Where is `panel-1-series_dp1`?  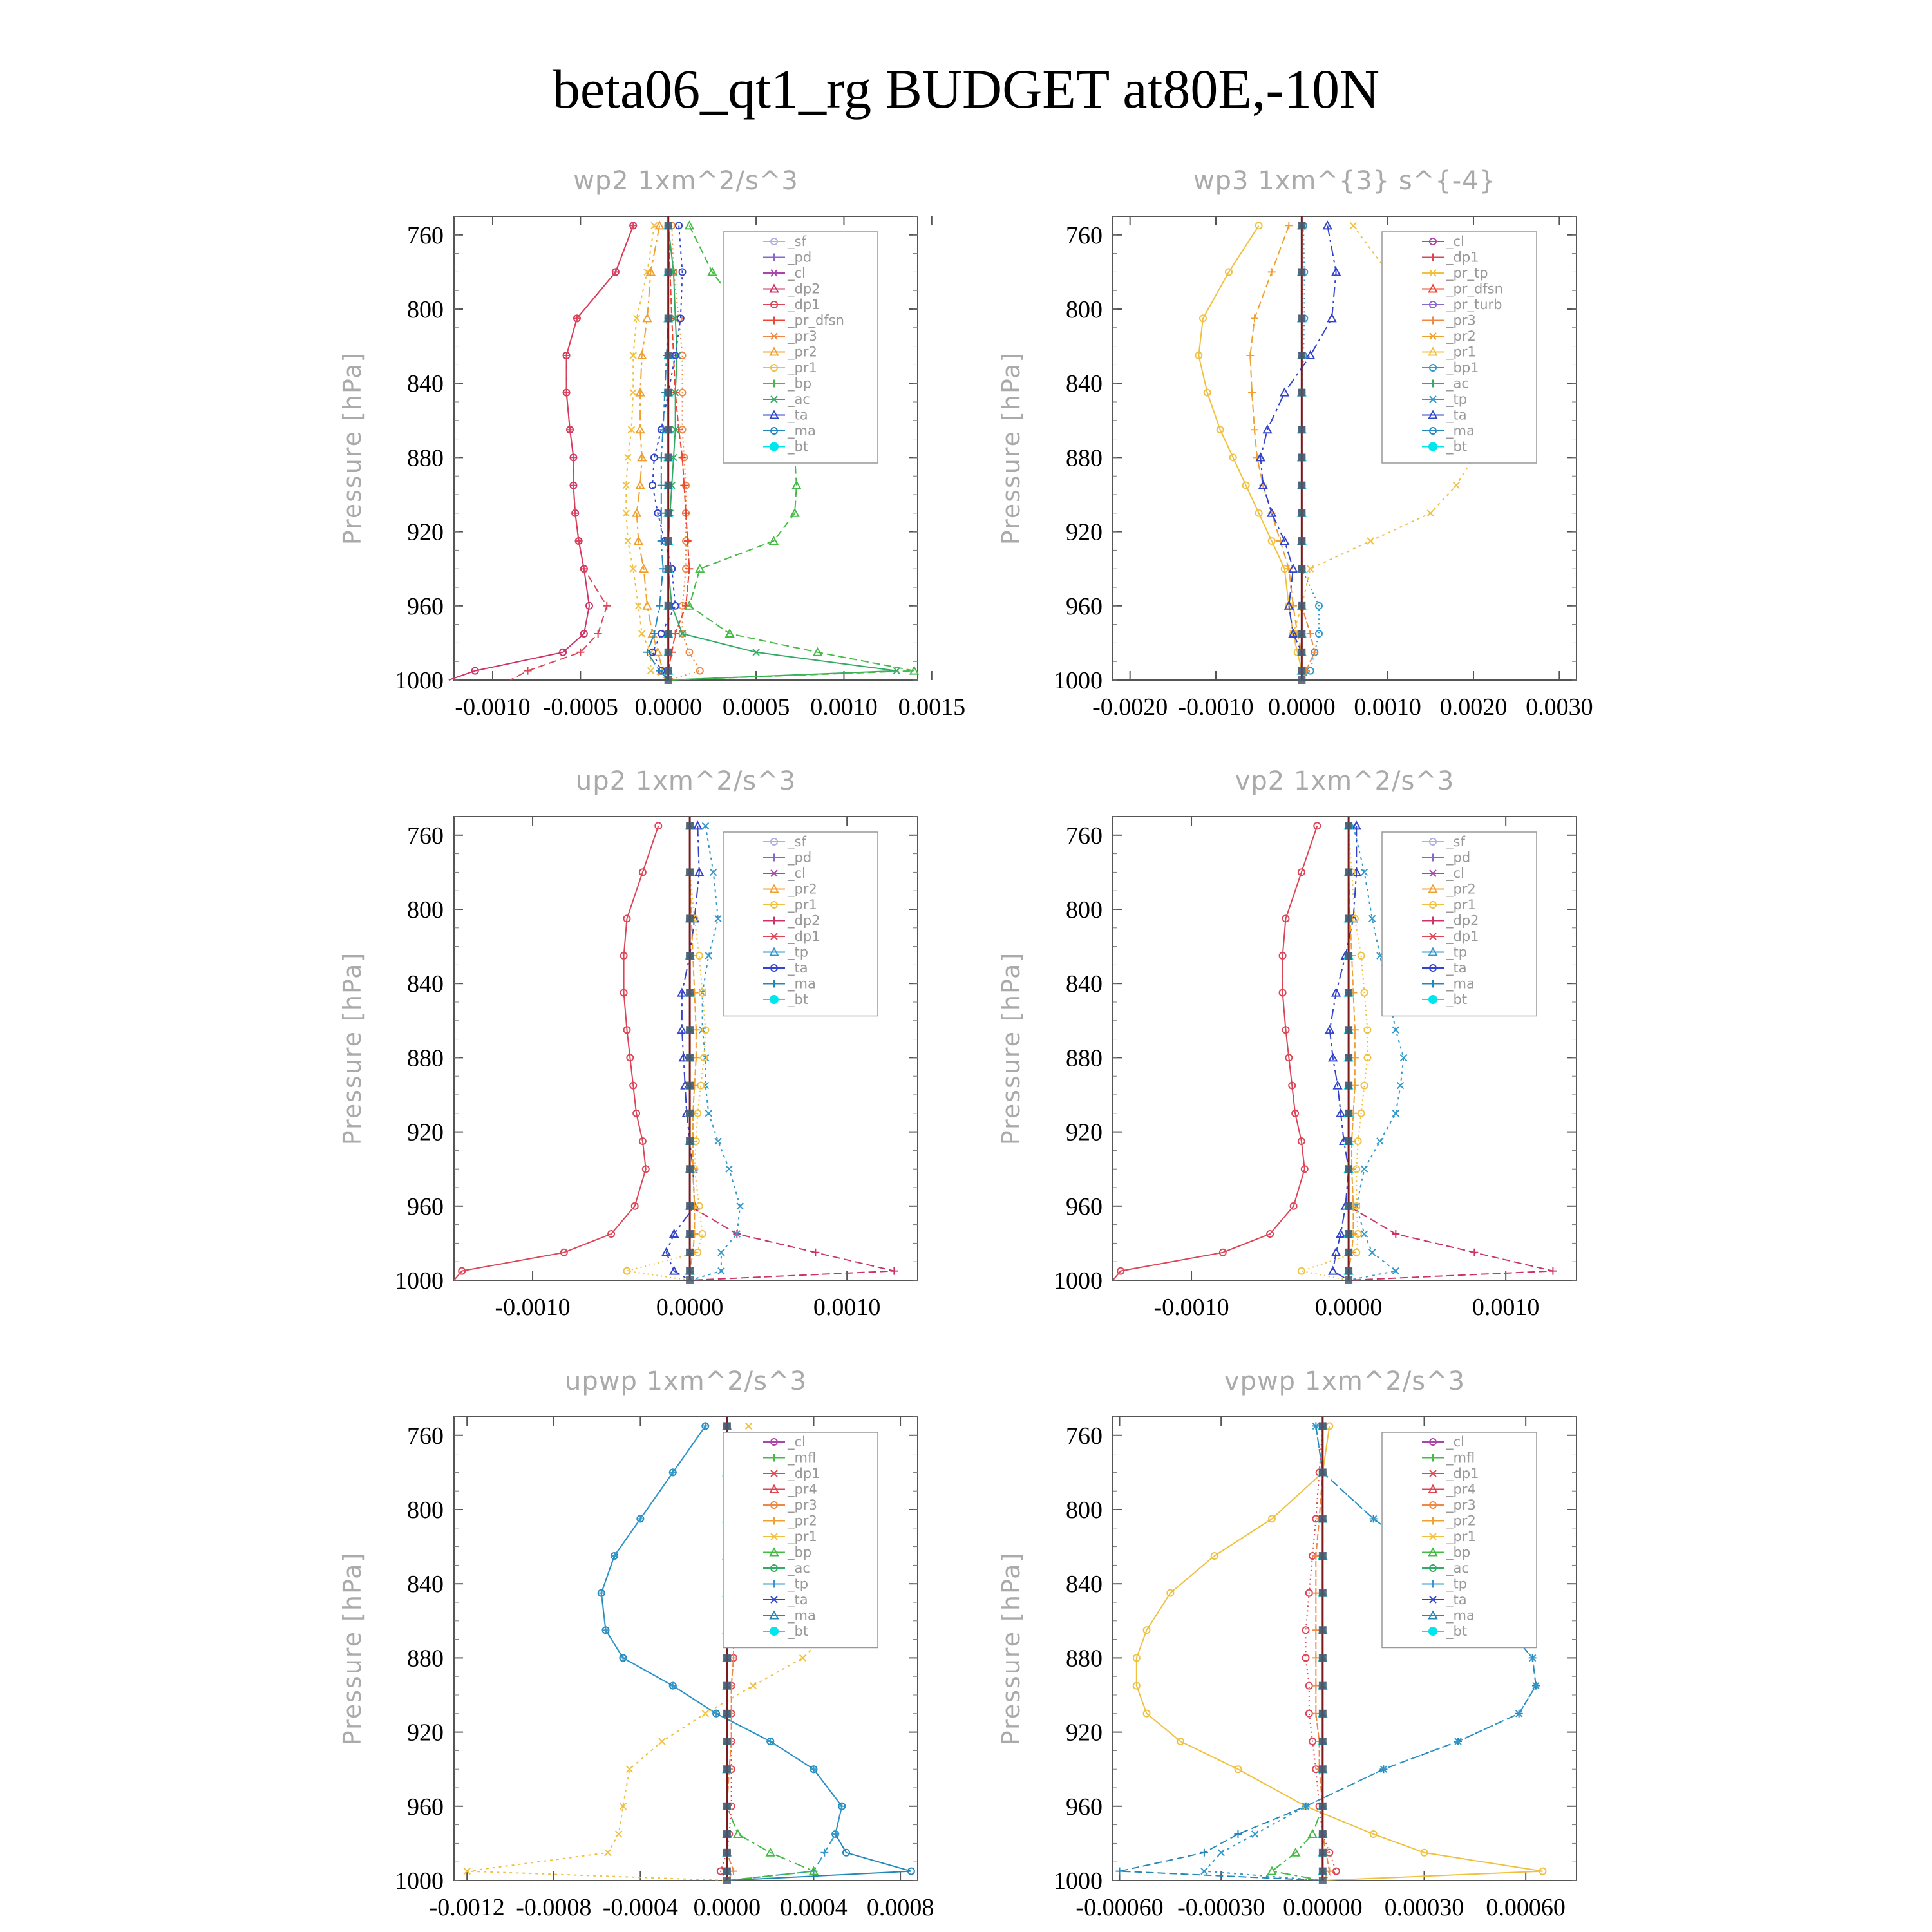
panel-1-series_dp1 is located at coordinates (573, 451).